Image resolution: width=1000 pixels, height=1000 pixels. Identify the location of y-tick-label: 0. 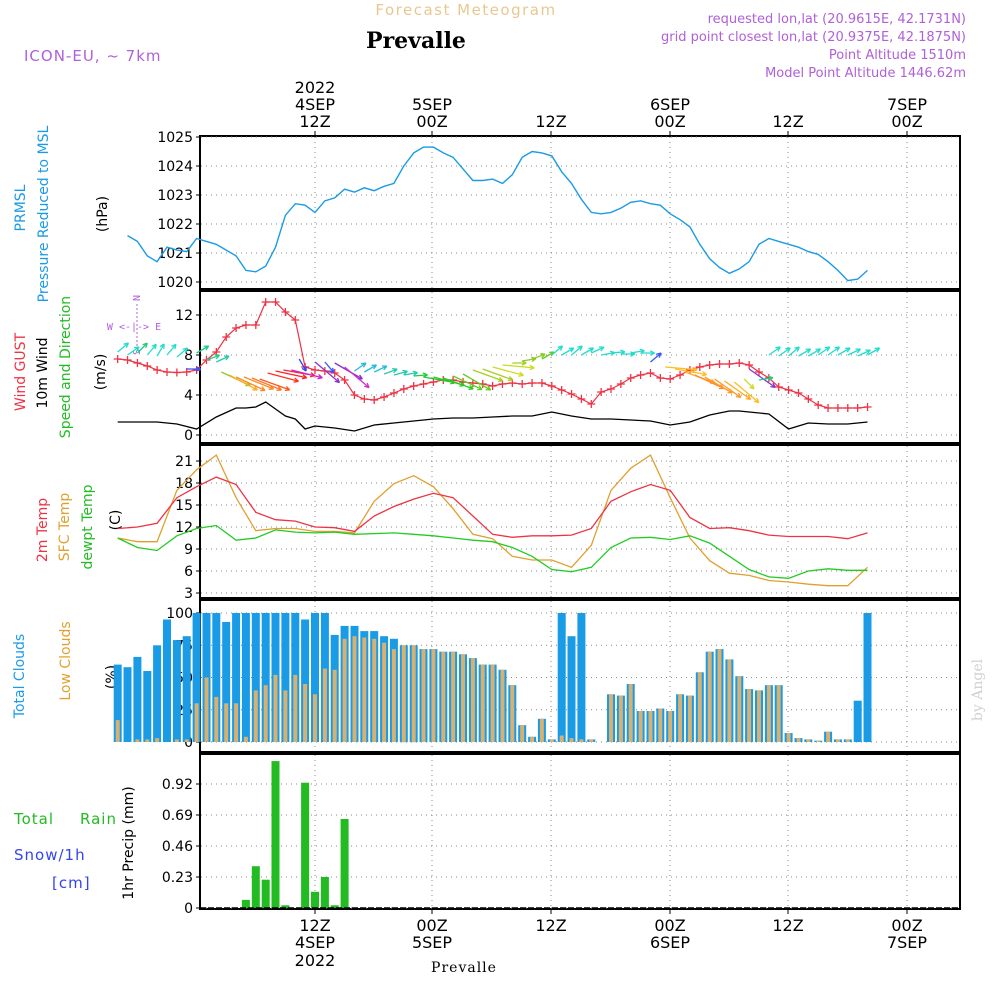
(188, 436).